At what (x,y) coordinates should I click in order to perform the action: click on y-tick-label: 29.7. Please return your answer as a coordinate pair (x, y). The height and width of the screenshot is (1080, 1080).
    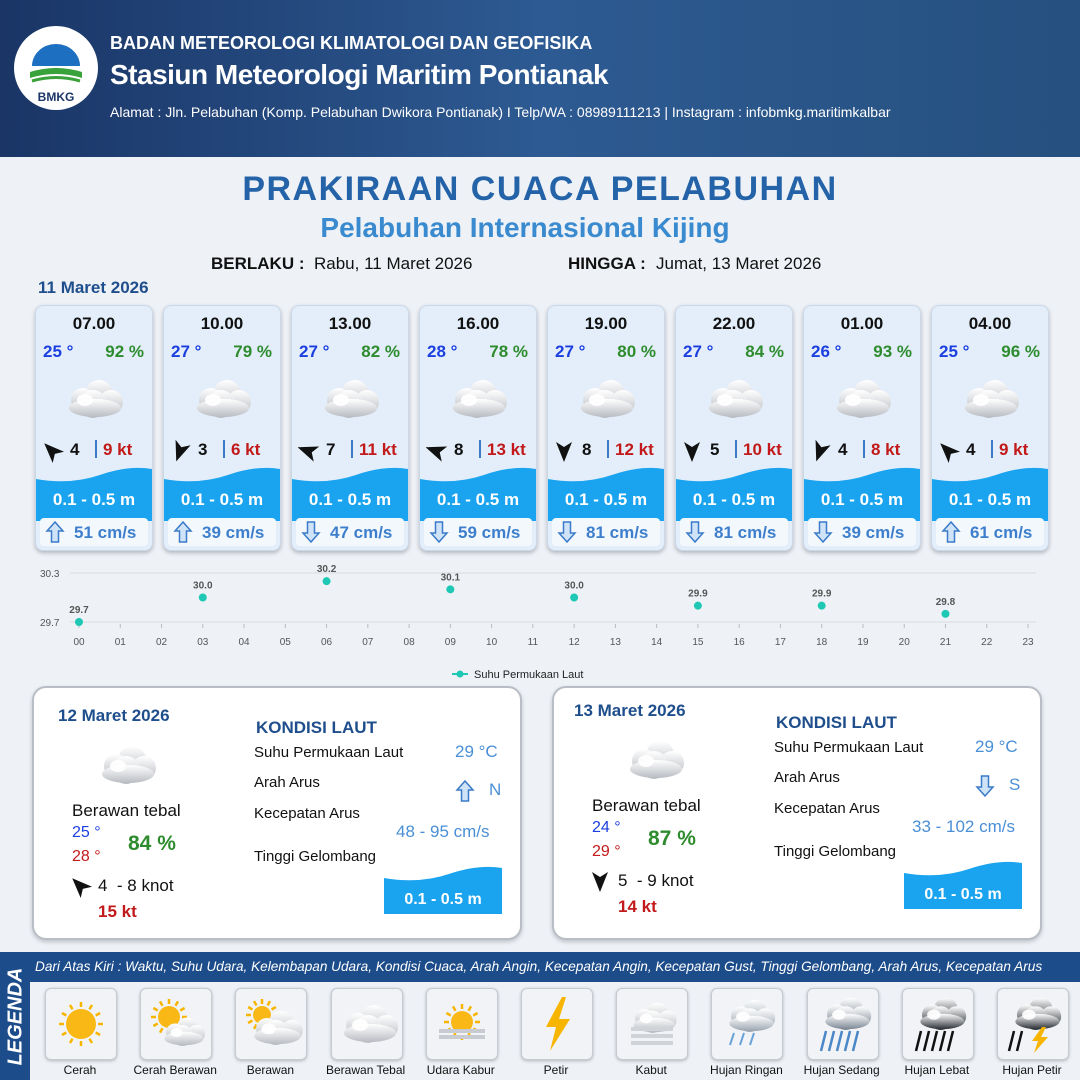
    Looking at the image, I should click on (50, 623).